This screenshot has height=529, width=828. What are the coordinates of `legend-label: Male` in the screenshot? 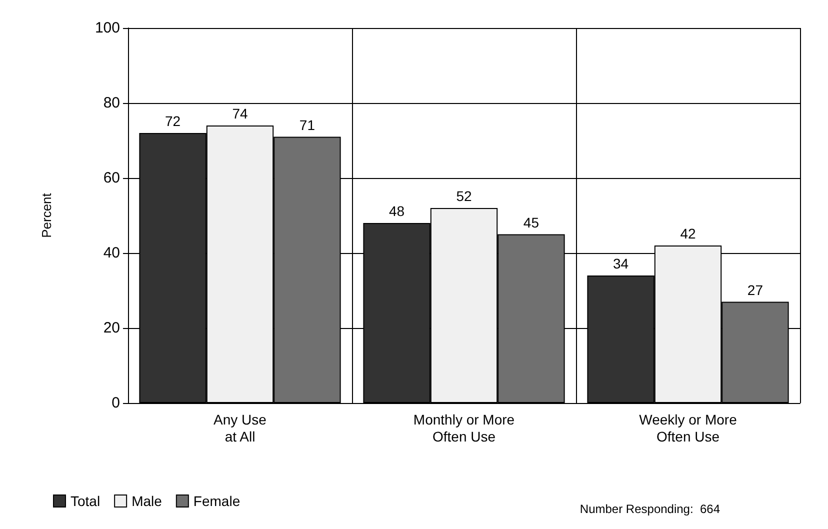 It's located at (147, 501).